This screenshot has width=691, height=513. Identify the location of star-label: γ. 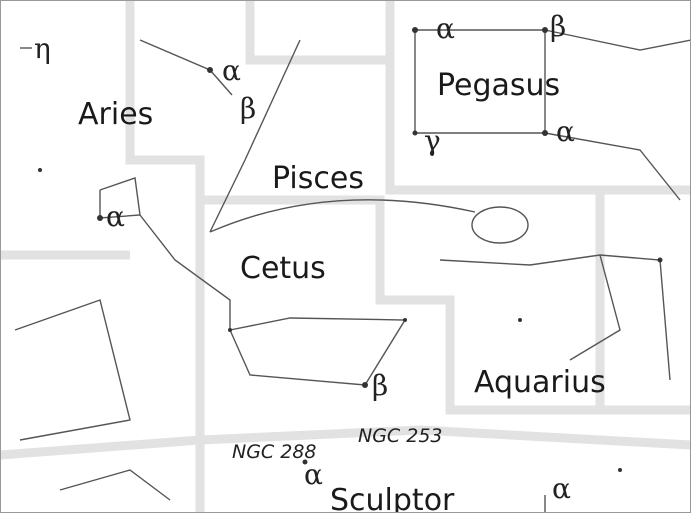
(432, 140).